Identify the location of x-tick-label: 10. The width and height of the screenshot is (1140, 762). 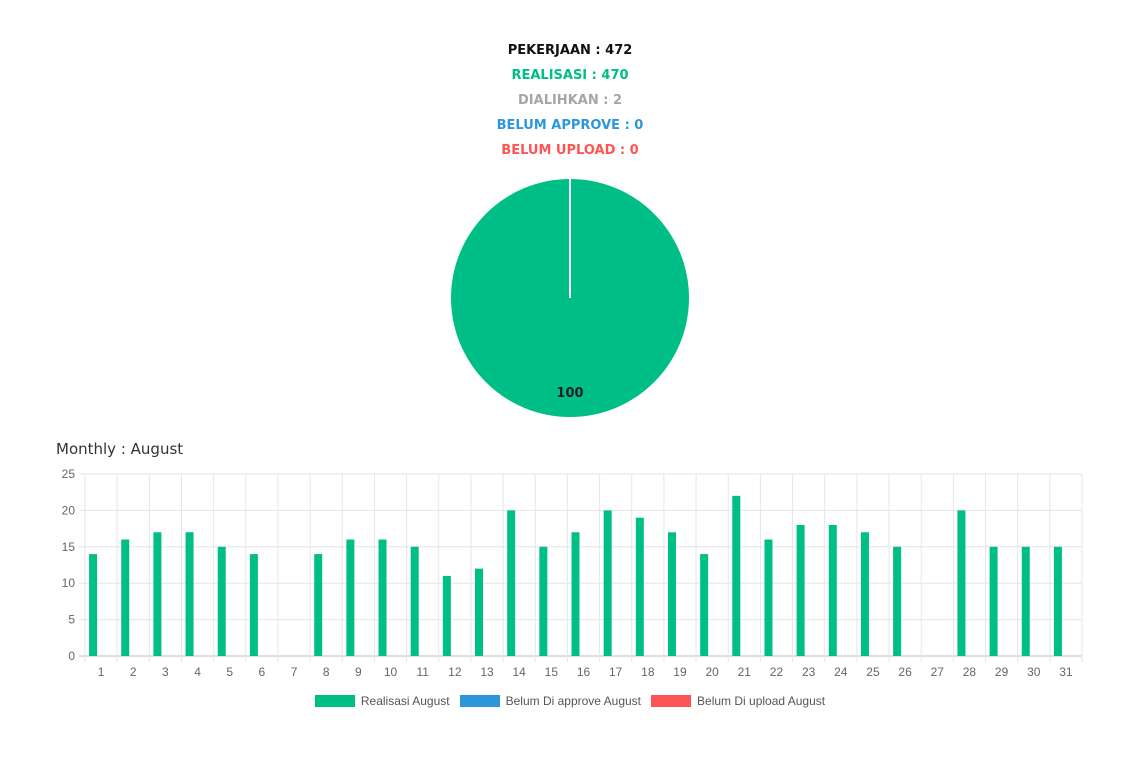
(391, 672).